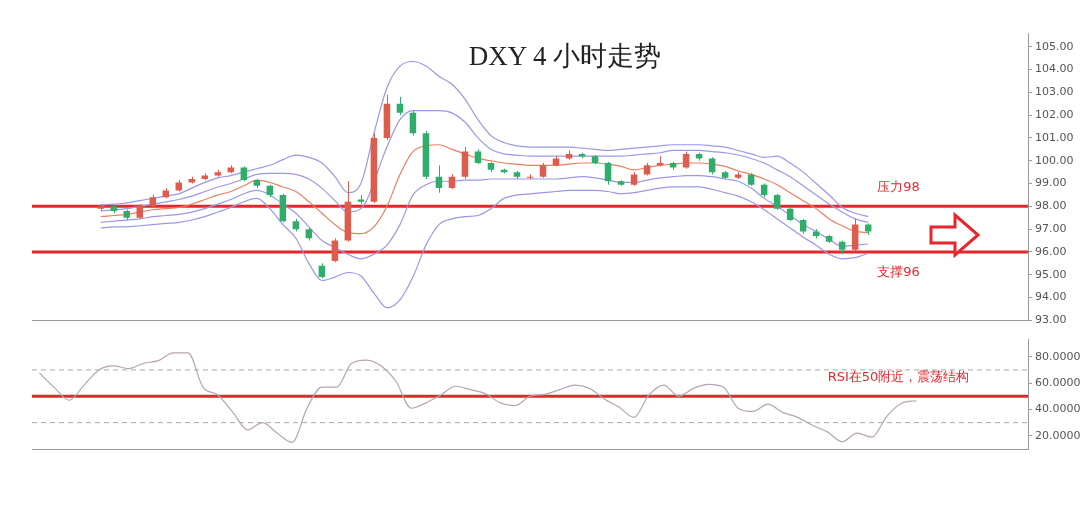 The height and width of the screenshot is (510, 1080). Describe the element at coordinates (1057, 435) in the screenshot. I see `y-tick-label: 20.0000` at that location.